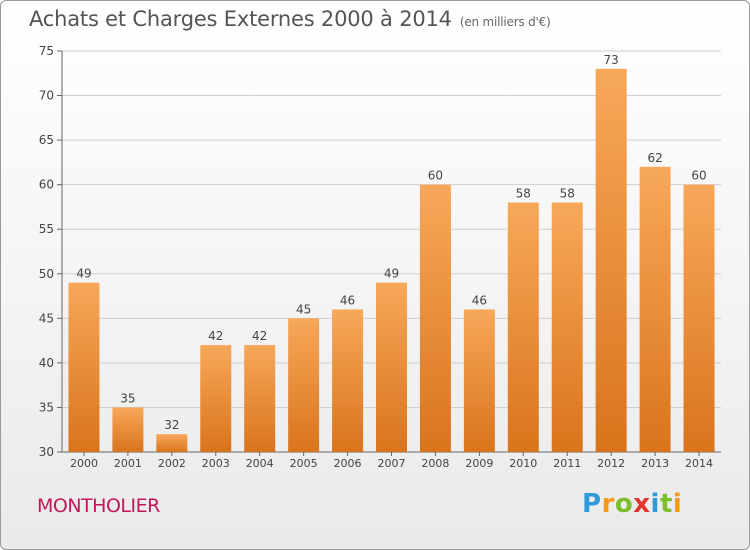 The width and height of the screenshot is (750, 550). Describe the element at coordinates (46, 185) in the screenshot. I see `y-tick-label: 60` at that location.